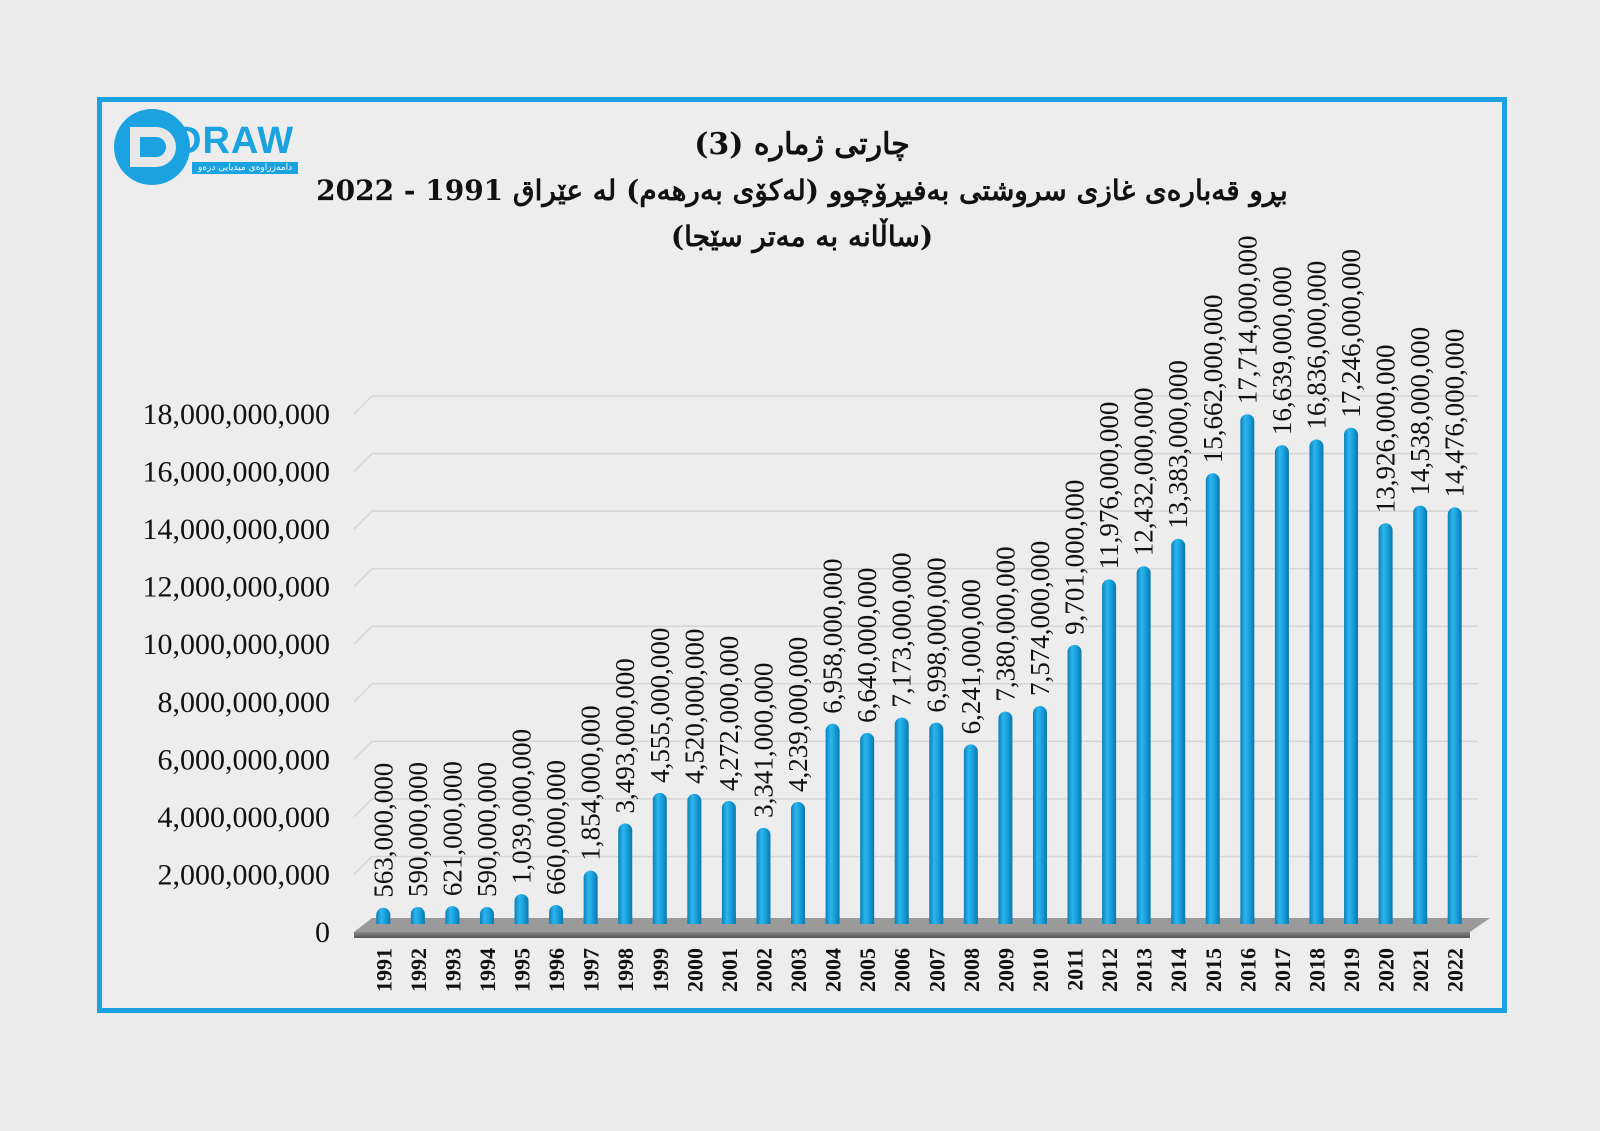 This screenshot has height=1131, width=1600. Describe the element at coordinates (763, 920) in the screenshot. I see `bar-base-2002` at that location.